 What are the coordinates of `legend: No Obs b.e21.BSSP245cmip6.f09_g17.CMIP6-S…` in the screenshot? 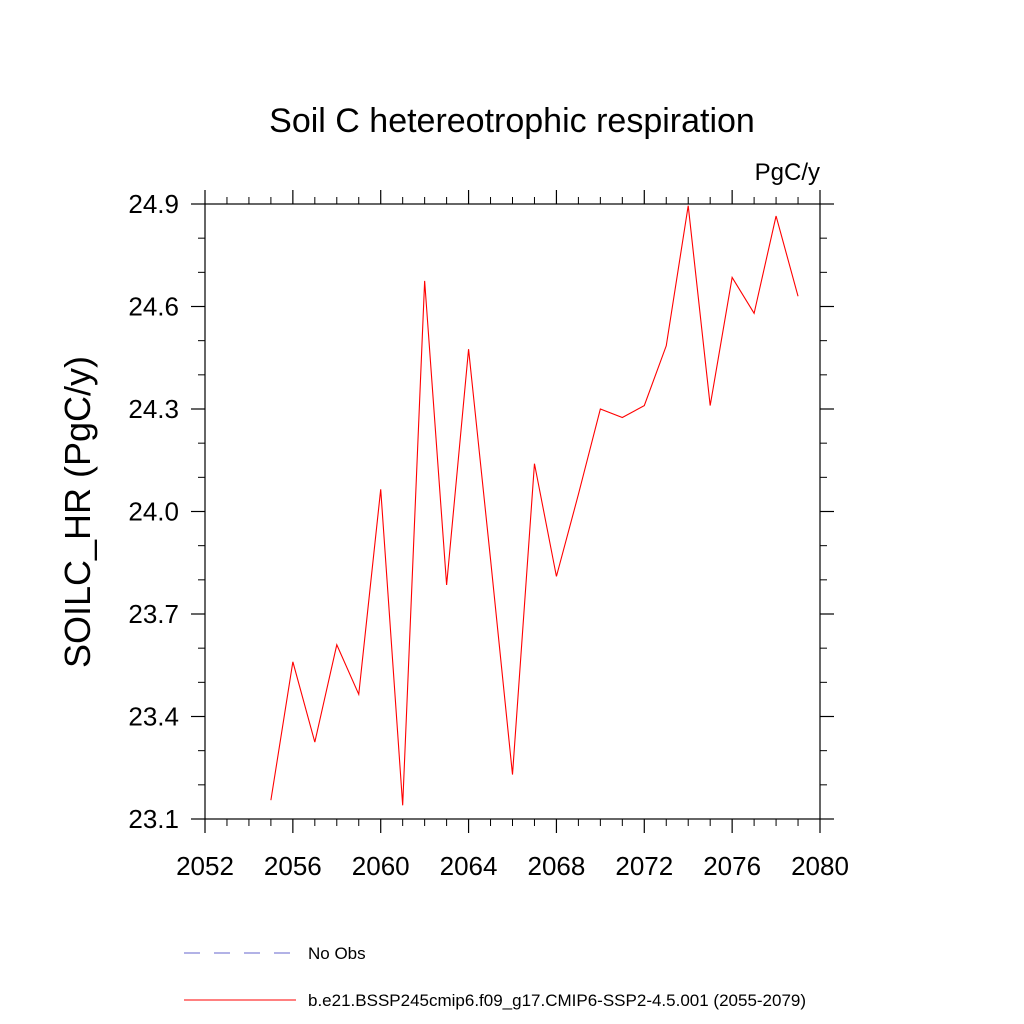 It's located at (495, 977).